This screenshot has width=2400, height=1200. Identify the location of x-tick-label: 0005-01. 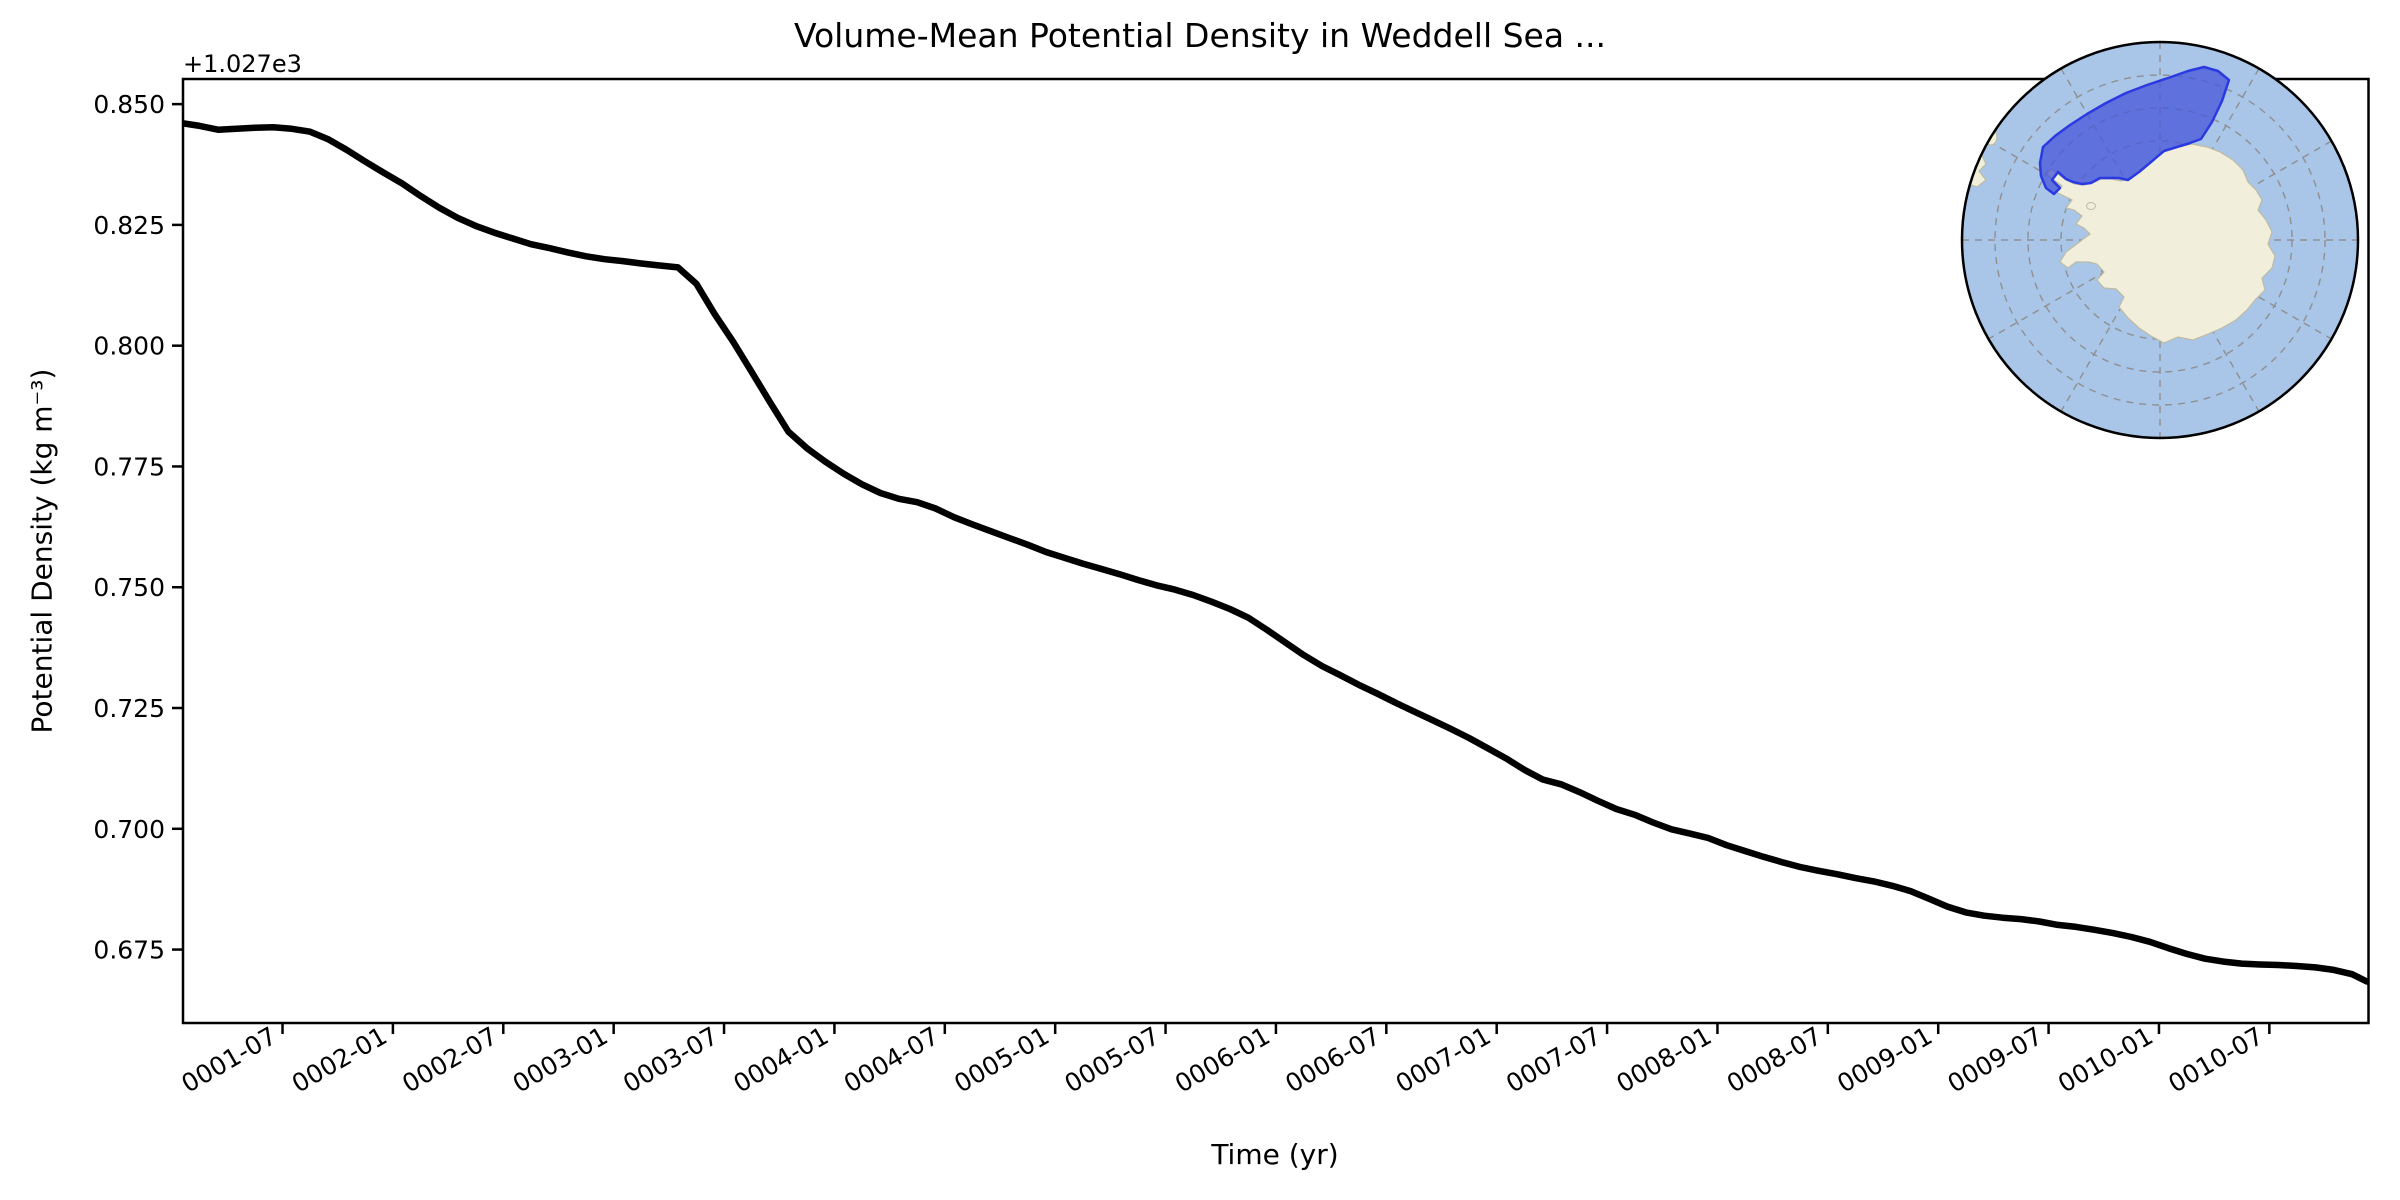
(1001, 1059).